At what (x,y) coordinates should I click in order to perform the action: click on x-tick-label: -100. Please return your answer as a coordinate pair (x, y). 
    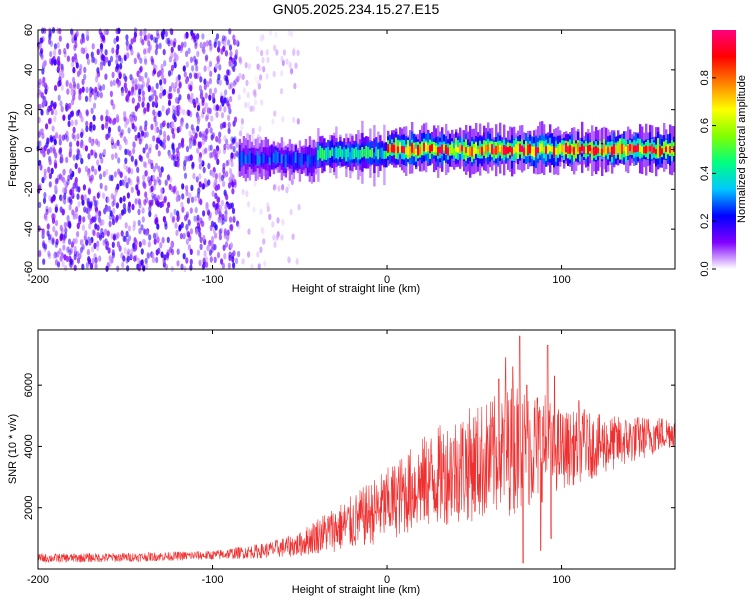
    Looking at the image, I should click on (213, 580).